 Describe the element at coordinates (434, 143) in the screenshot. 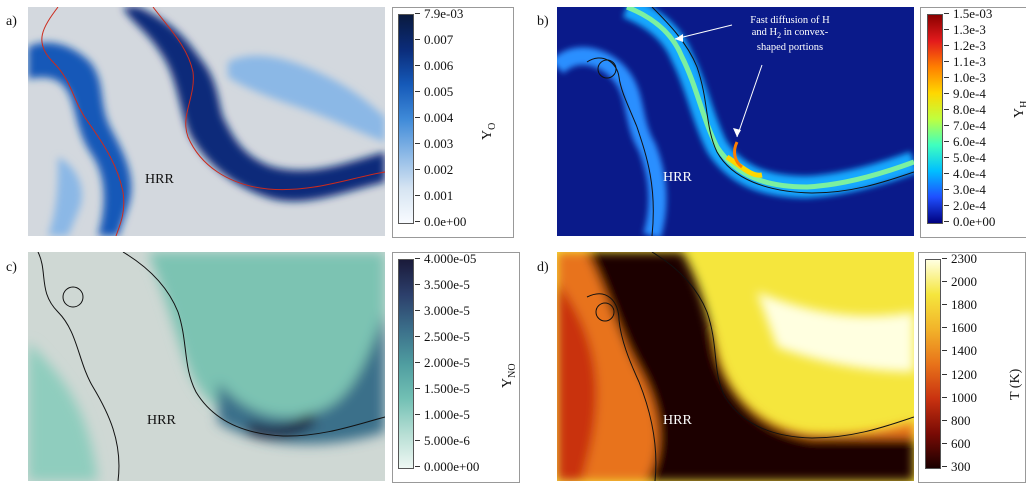

I see `panel-a-tick: 0.003` at that location.